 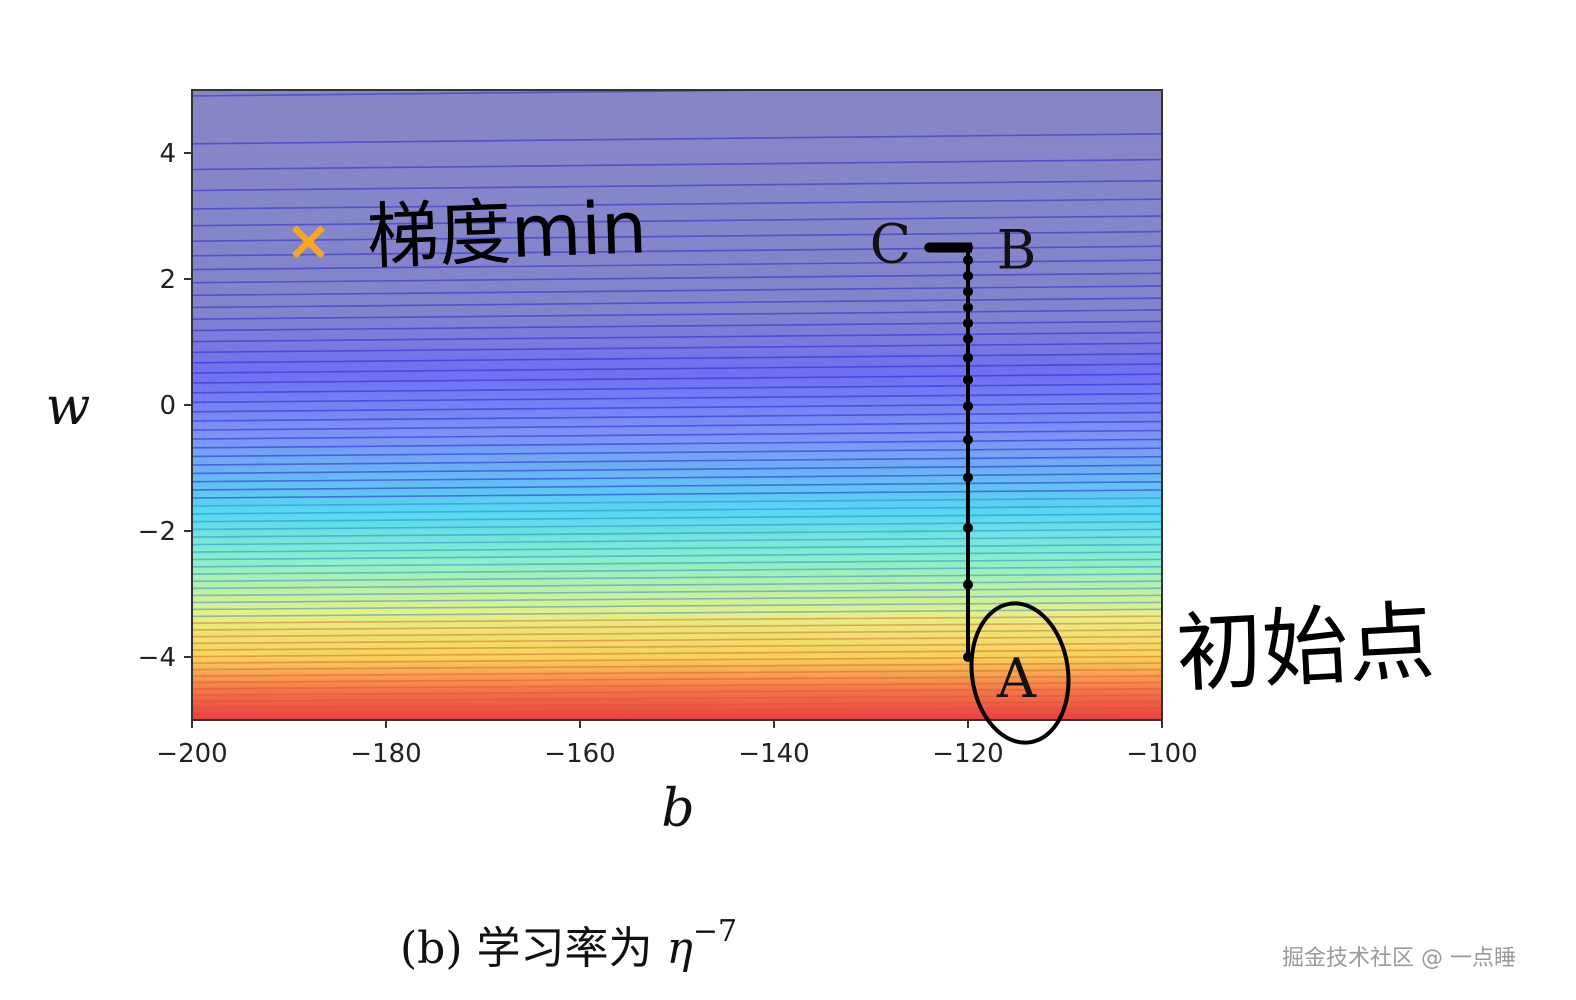 I want to click on figure-caption: (b) 学习率为 η−7, so click(x=568, y=944).